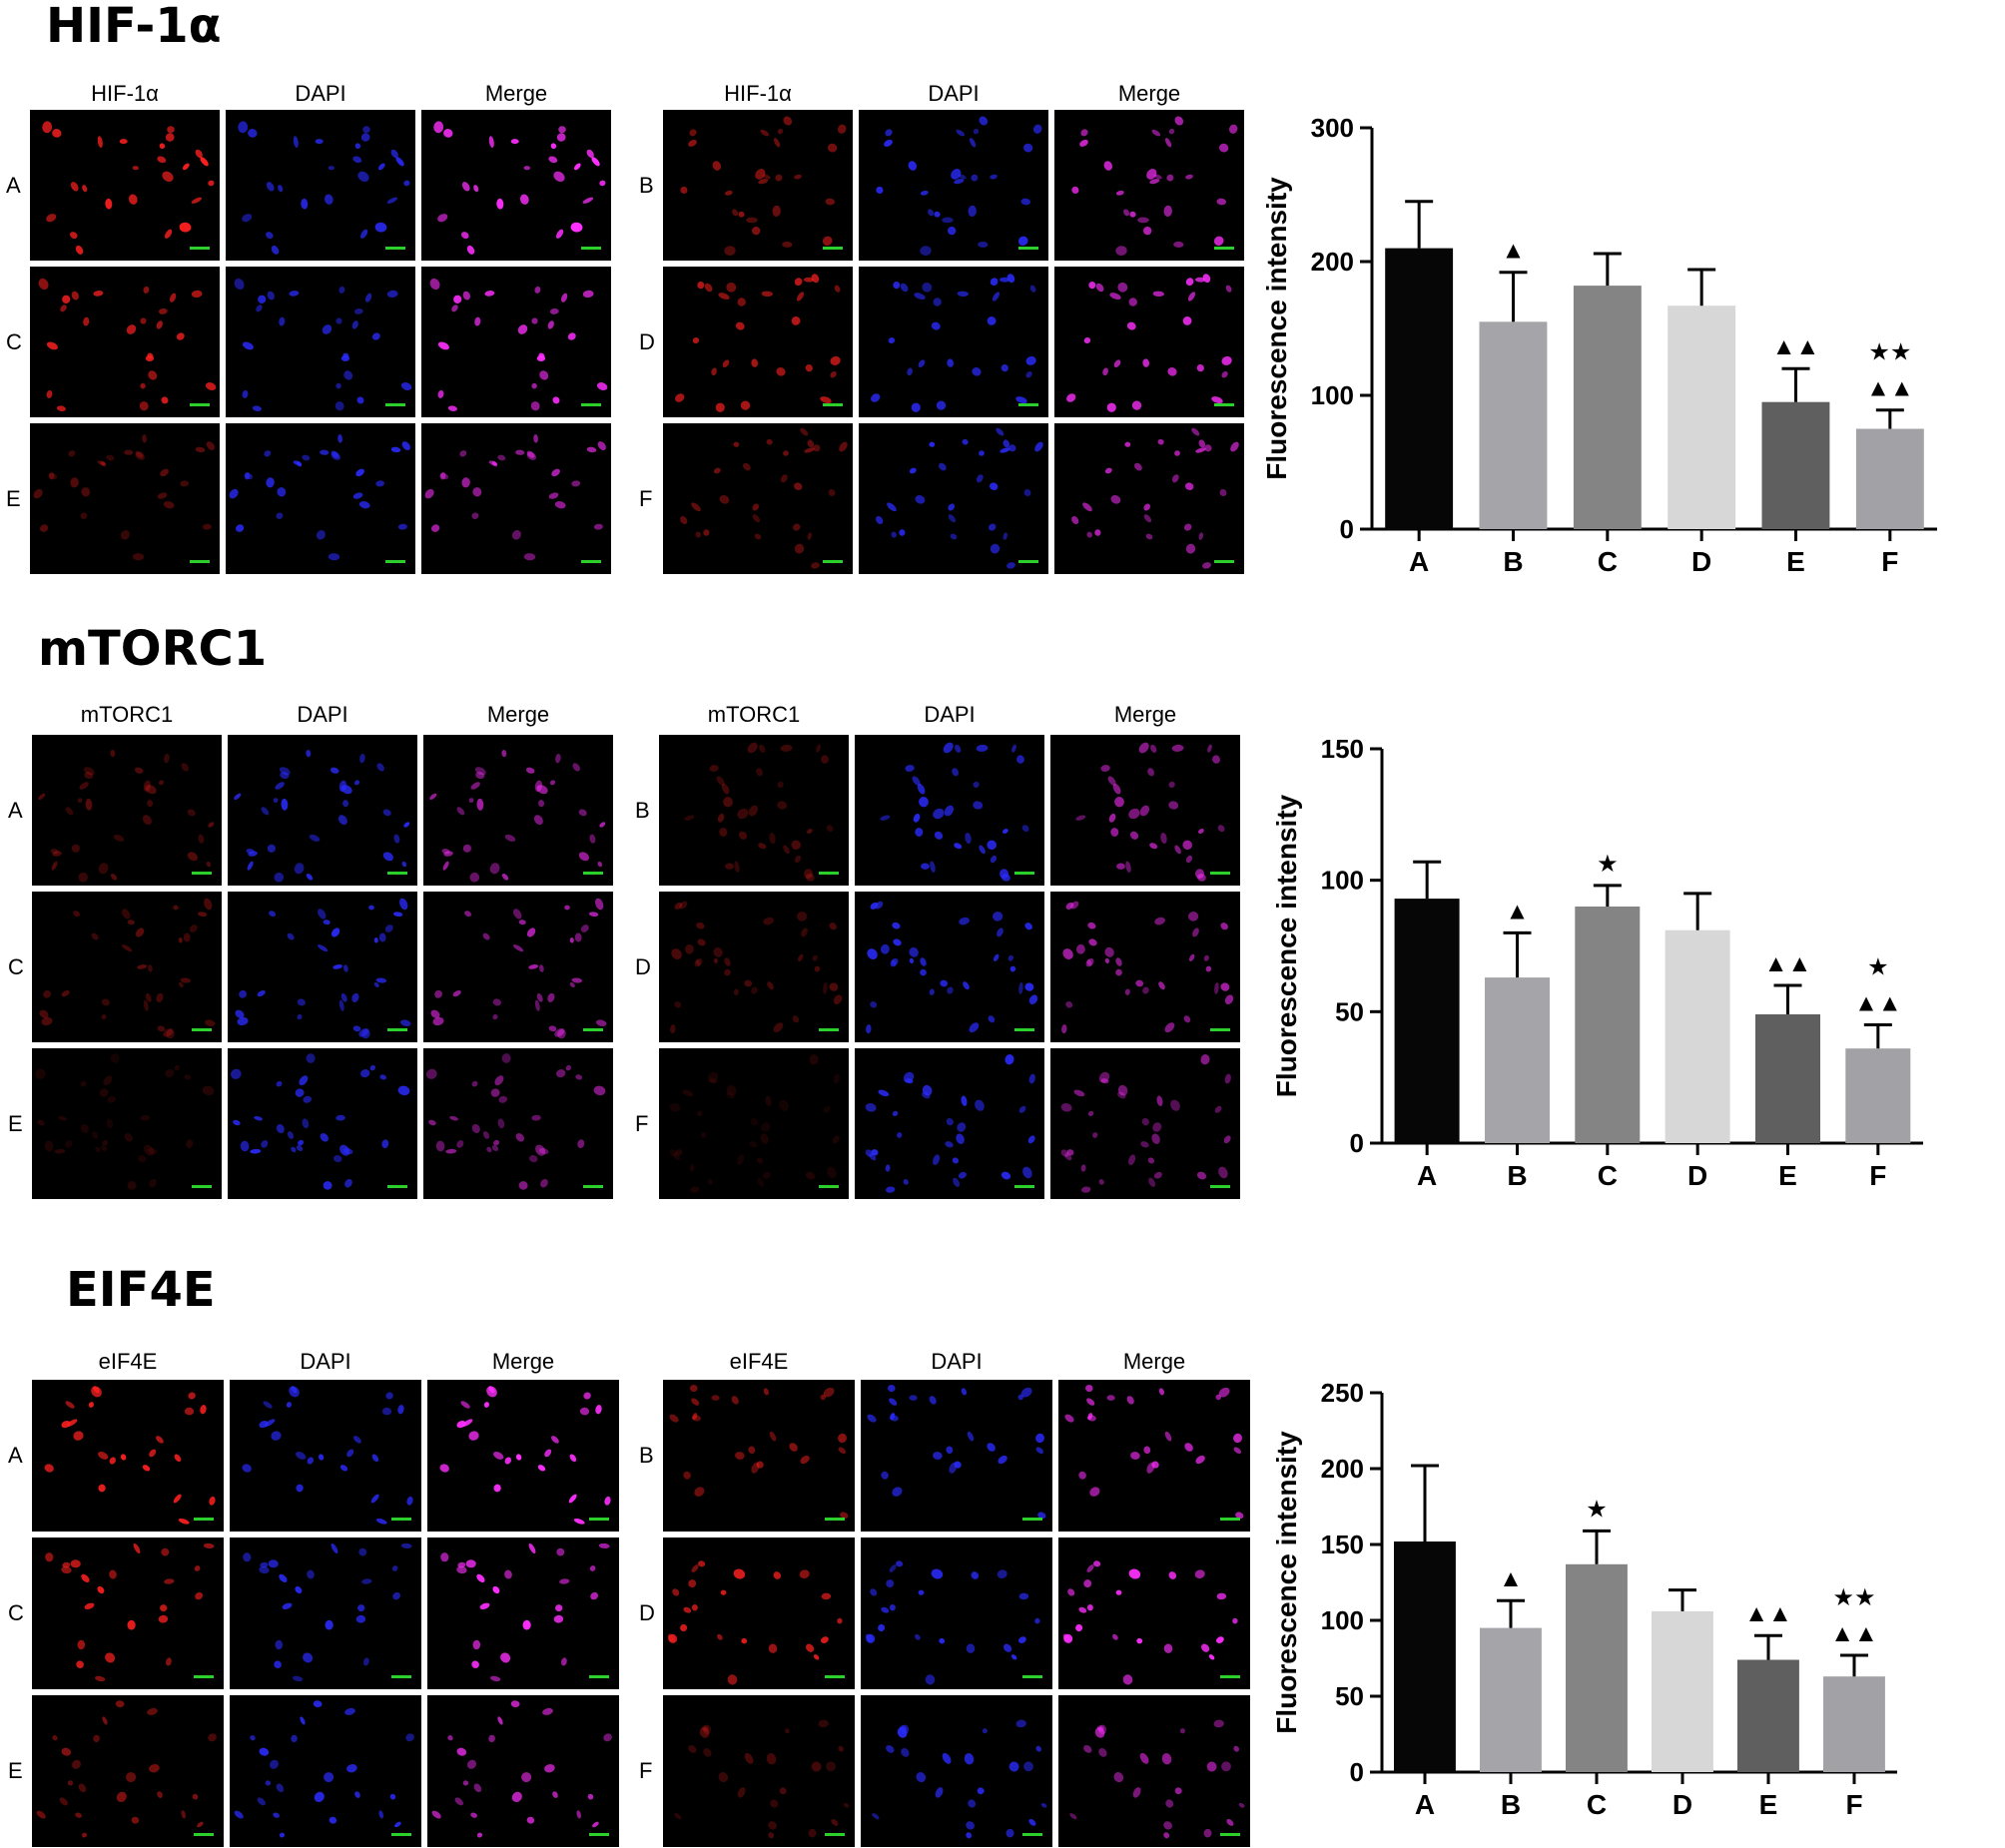  Describe the element at coordinates (1795, 465) in the screenshot. I see `bar-e` at that location.